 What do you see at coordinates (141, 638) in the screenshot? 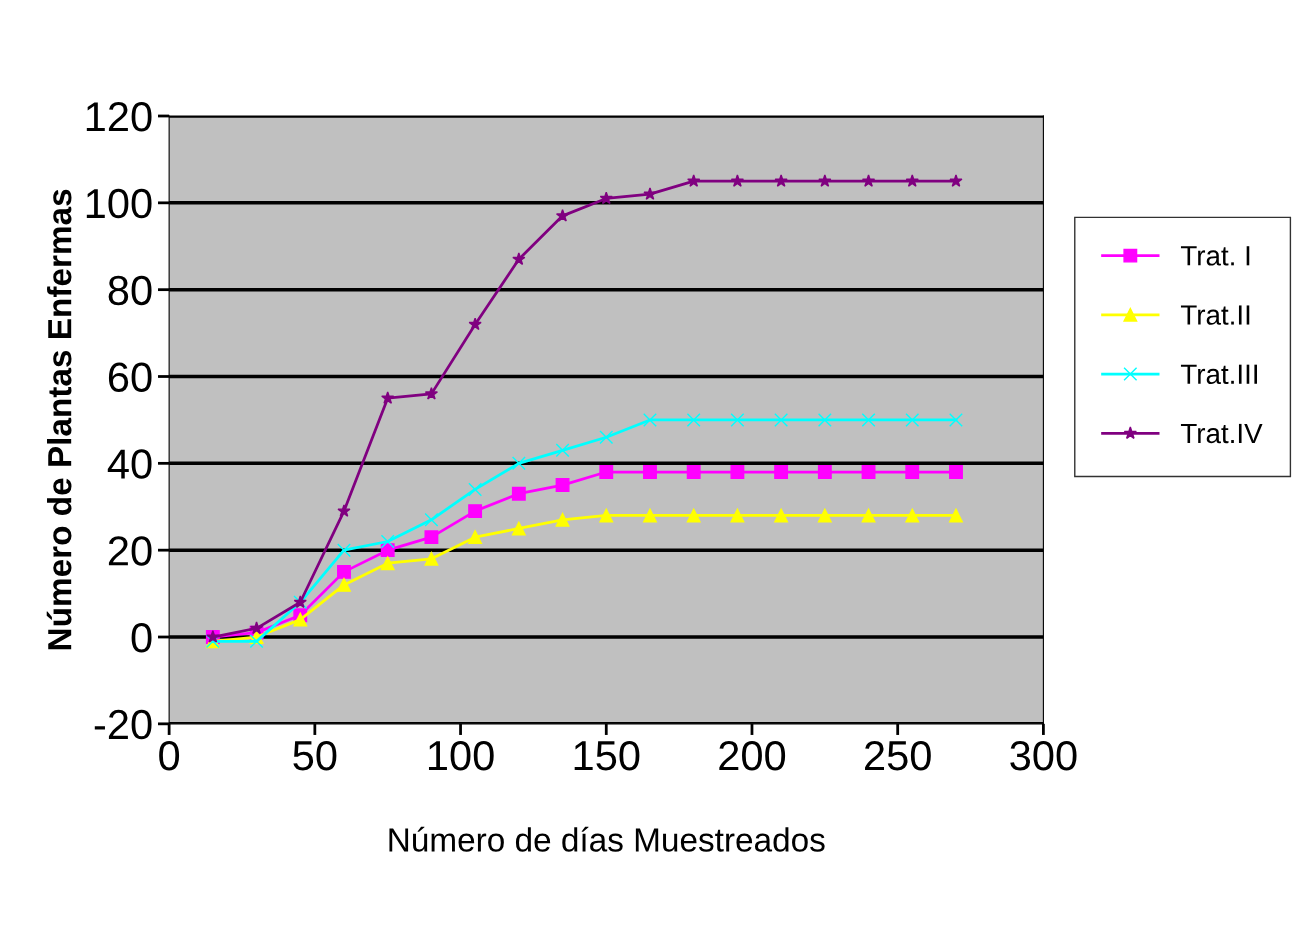
I see `y-tick-label: 0` at bounding box center [141, 638].